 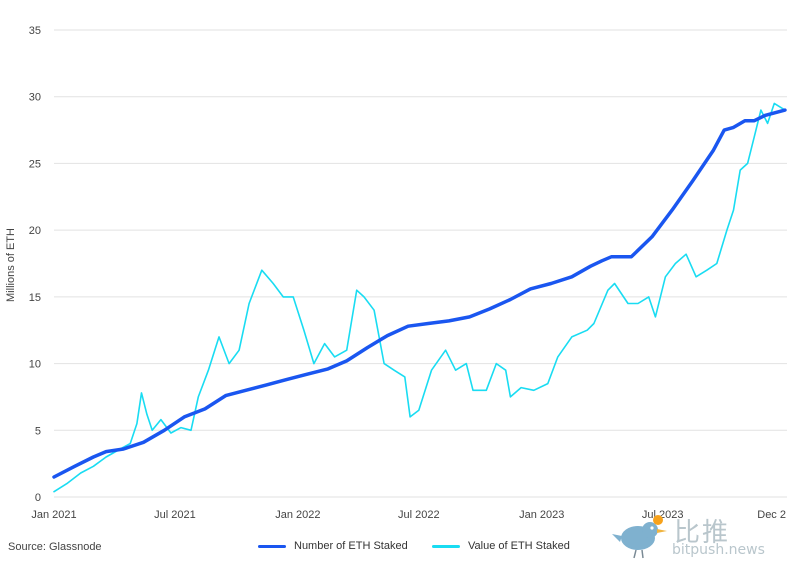 What do you see at coordinates (718, 550) in the screenshot?
I see `watermark-en: bitpush.news` at bounding box center [718, 550].